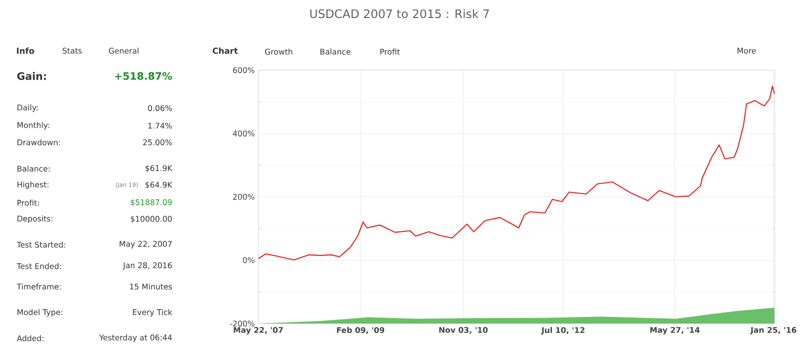  What do you see at coordinates (25, 51) in the screenshot?
I see `text: Info` at bounding box center [25, 51].